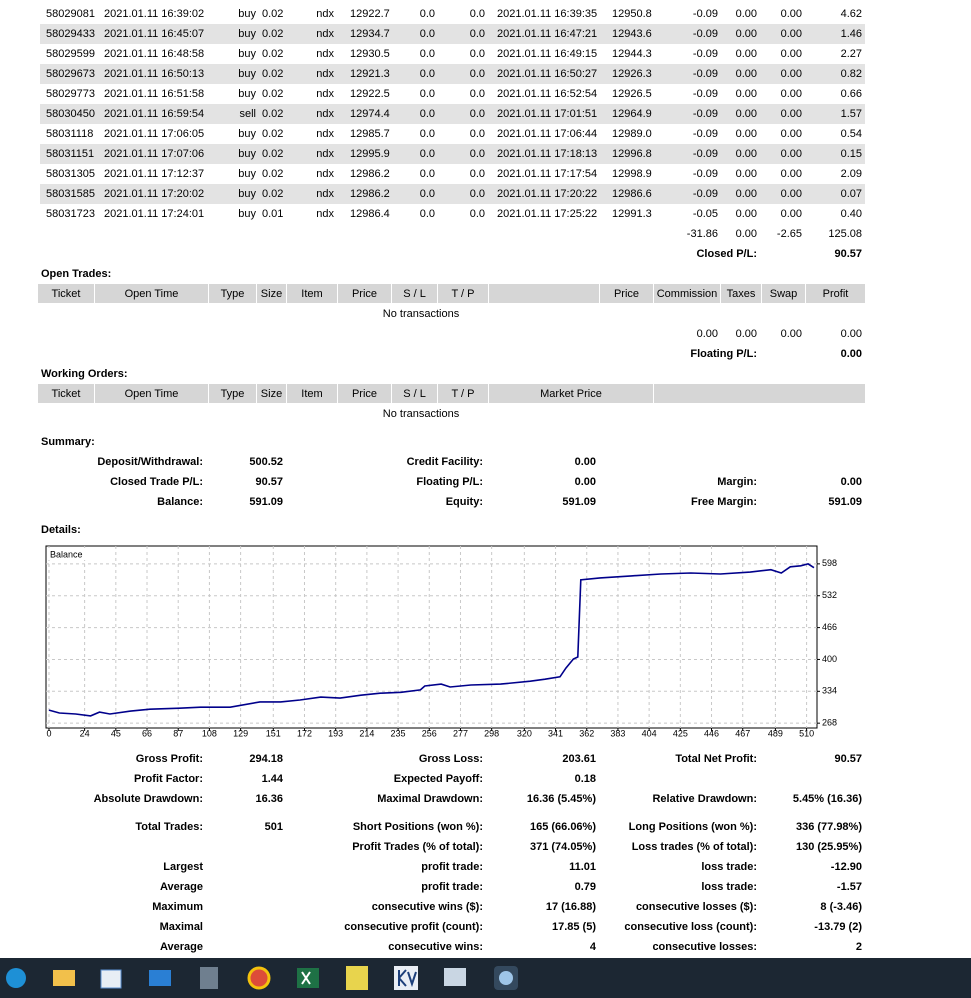 The image size is (971, 998). Describe the element at coordinates (429, 733) in the screenshot. I see `x-tick-label: 256` at that location.